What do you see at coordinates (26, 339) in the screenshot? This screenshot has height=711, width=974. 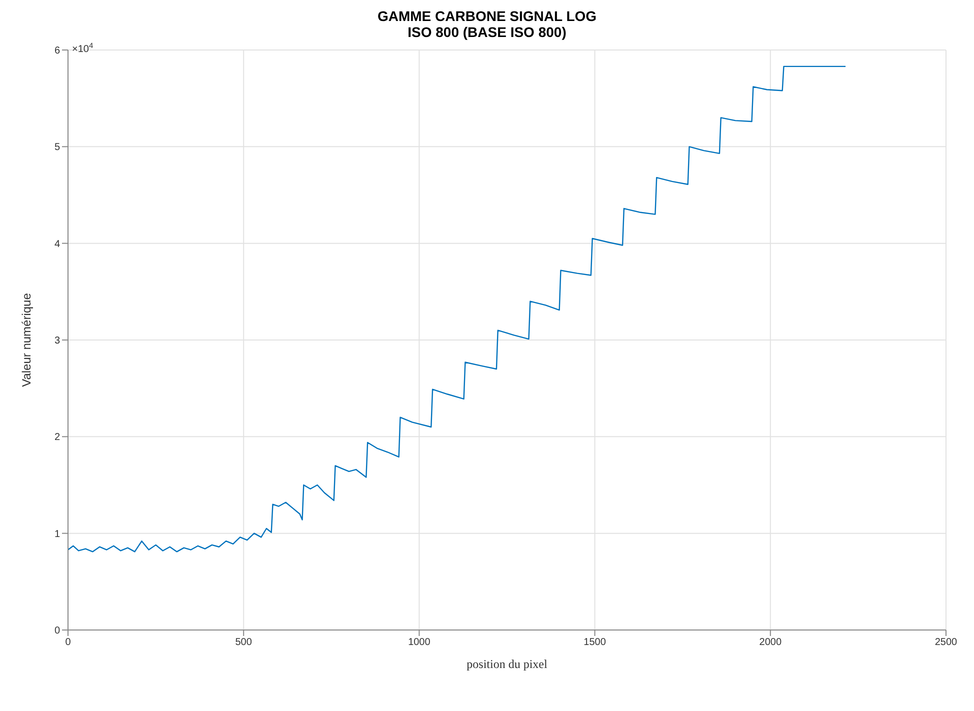 I see `y-axis-title: Valeur numérique` at bounding box center [26, 339].